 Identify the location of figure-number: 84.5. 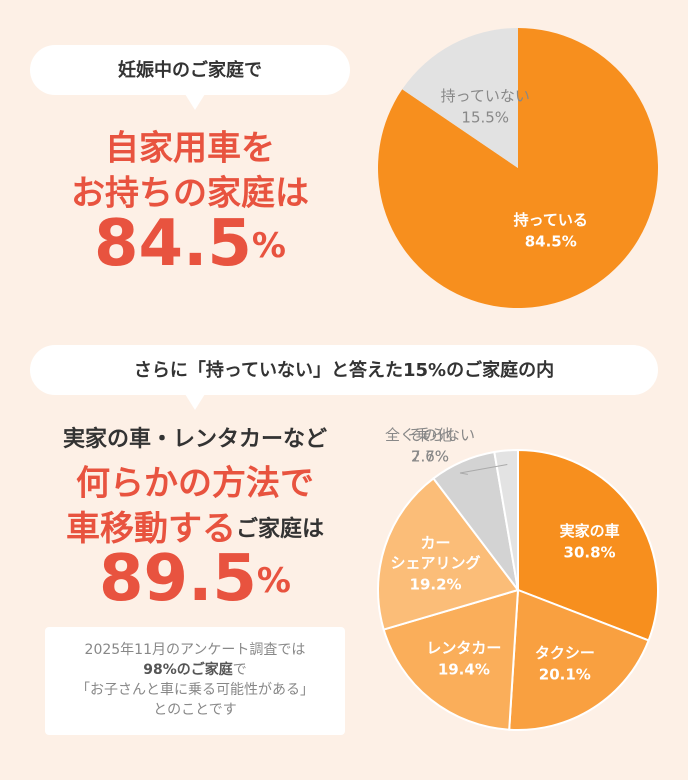
(173, 244).